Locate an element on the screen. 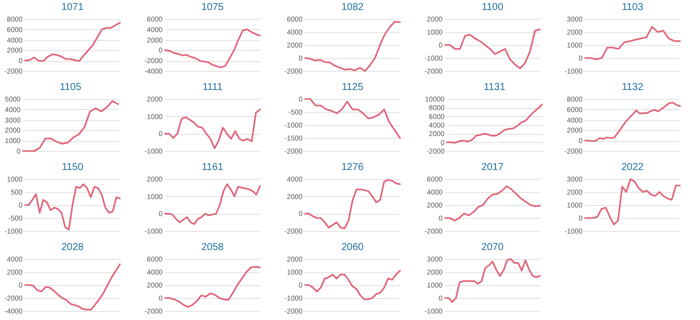 This screenshot has height=320, width=700. chart-title: 1100 is located at coordinates (493, 7).